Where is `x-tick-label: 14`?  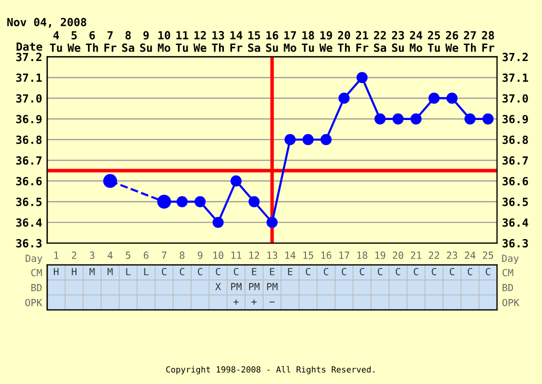 x-tick-label: 14 is located at coordinates (290, 255).